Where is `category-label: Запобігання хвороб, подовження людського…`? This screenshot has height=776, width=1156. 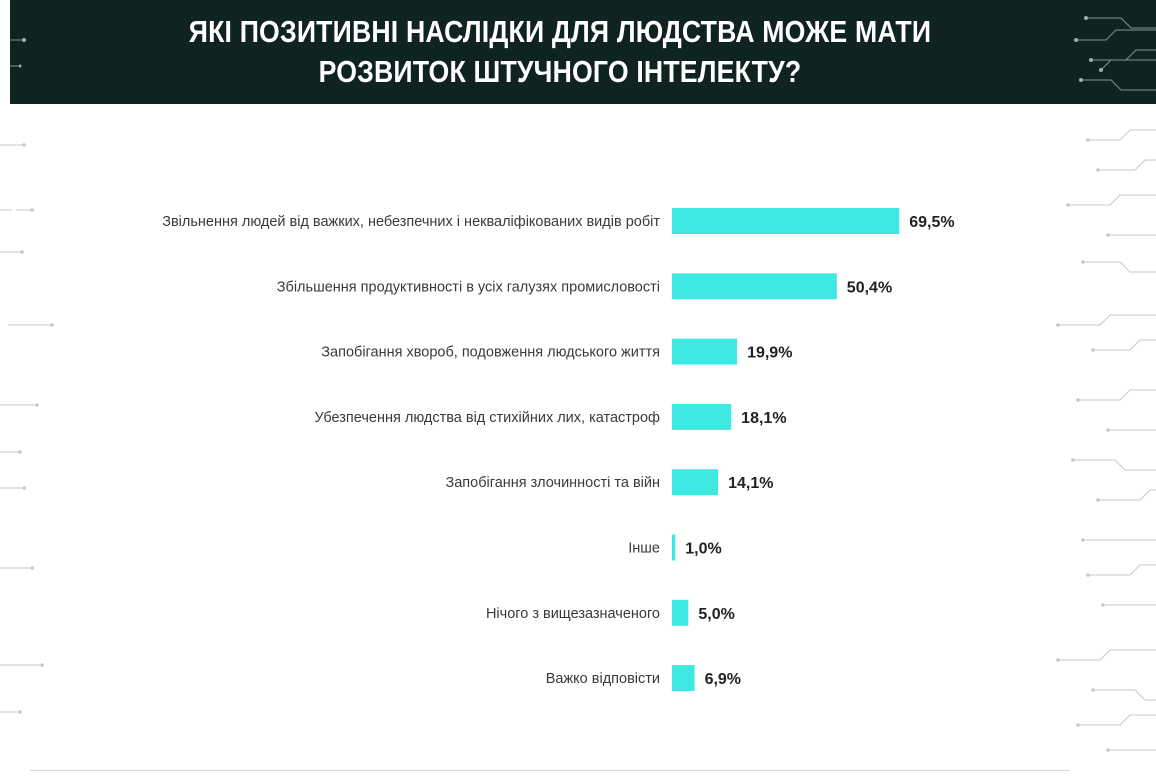
category-label: Запобігання хвороб, подовження людського… is located at coordinates (490, 353).